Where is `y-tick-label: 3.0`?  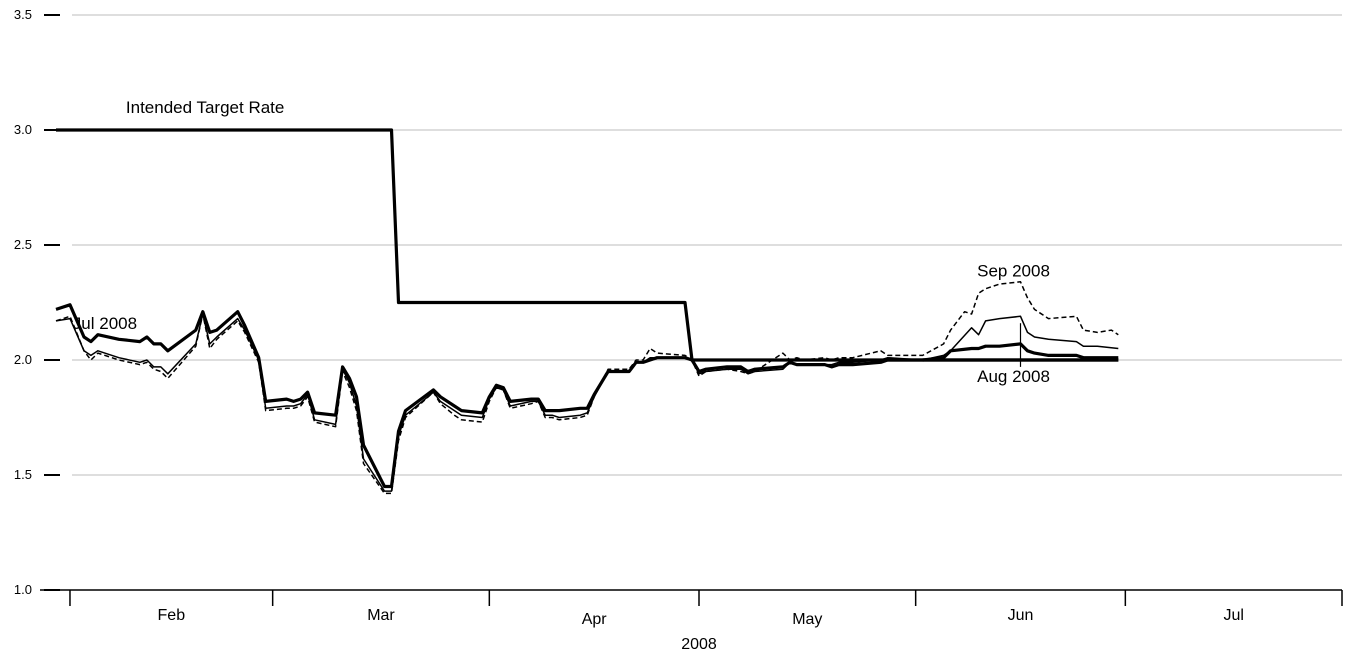 y-tick-label: 3.0 is located at coordinates (23, 129).